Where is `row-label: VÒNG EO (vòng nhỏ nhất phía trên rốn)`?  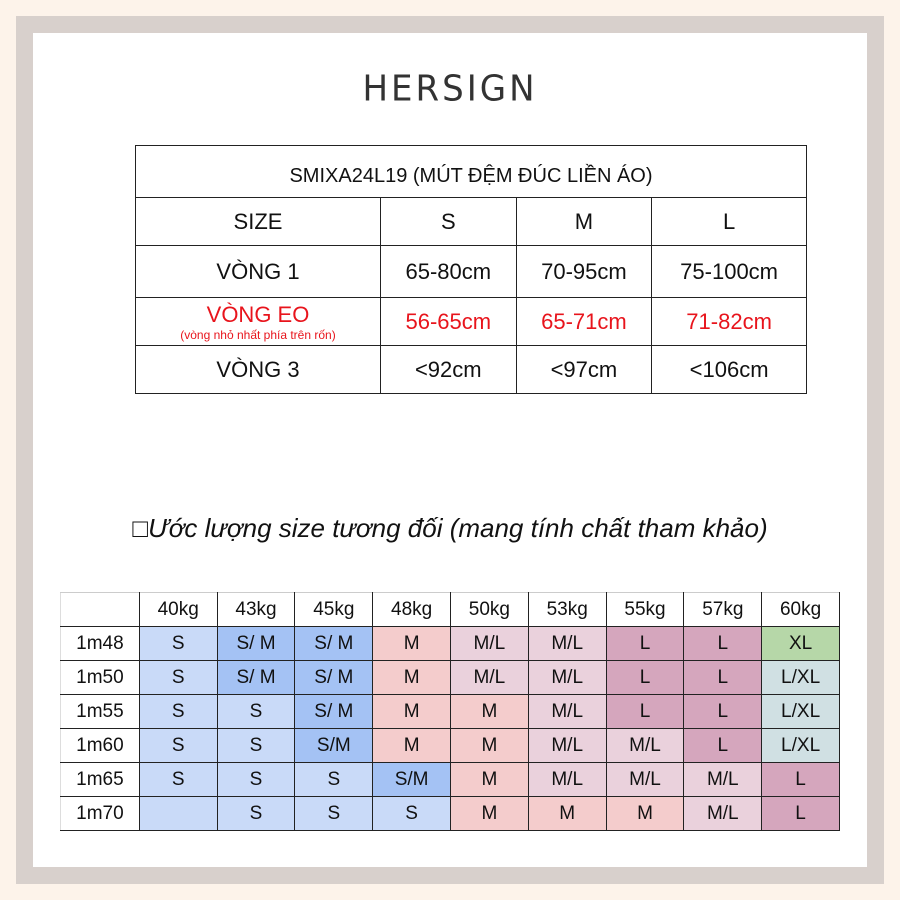 row-label: VÒNG EO (vòng nhỏ nhất phía trên rốn) is located at coordinates (258, 321).